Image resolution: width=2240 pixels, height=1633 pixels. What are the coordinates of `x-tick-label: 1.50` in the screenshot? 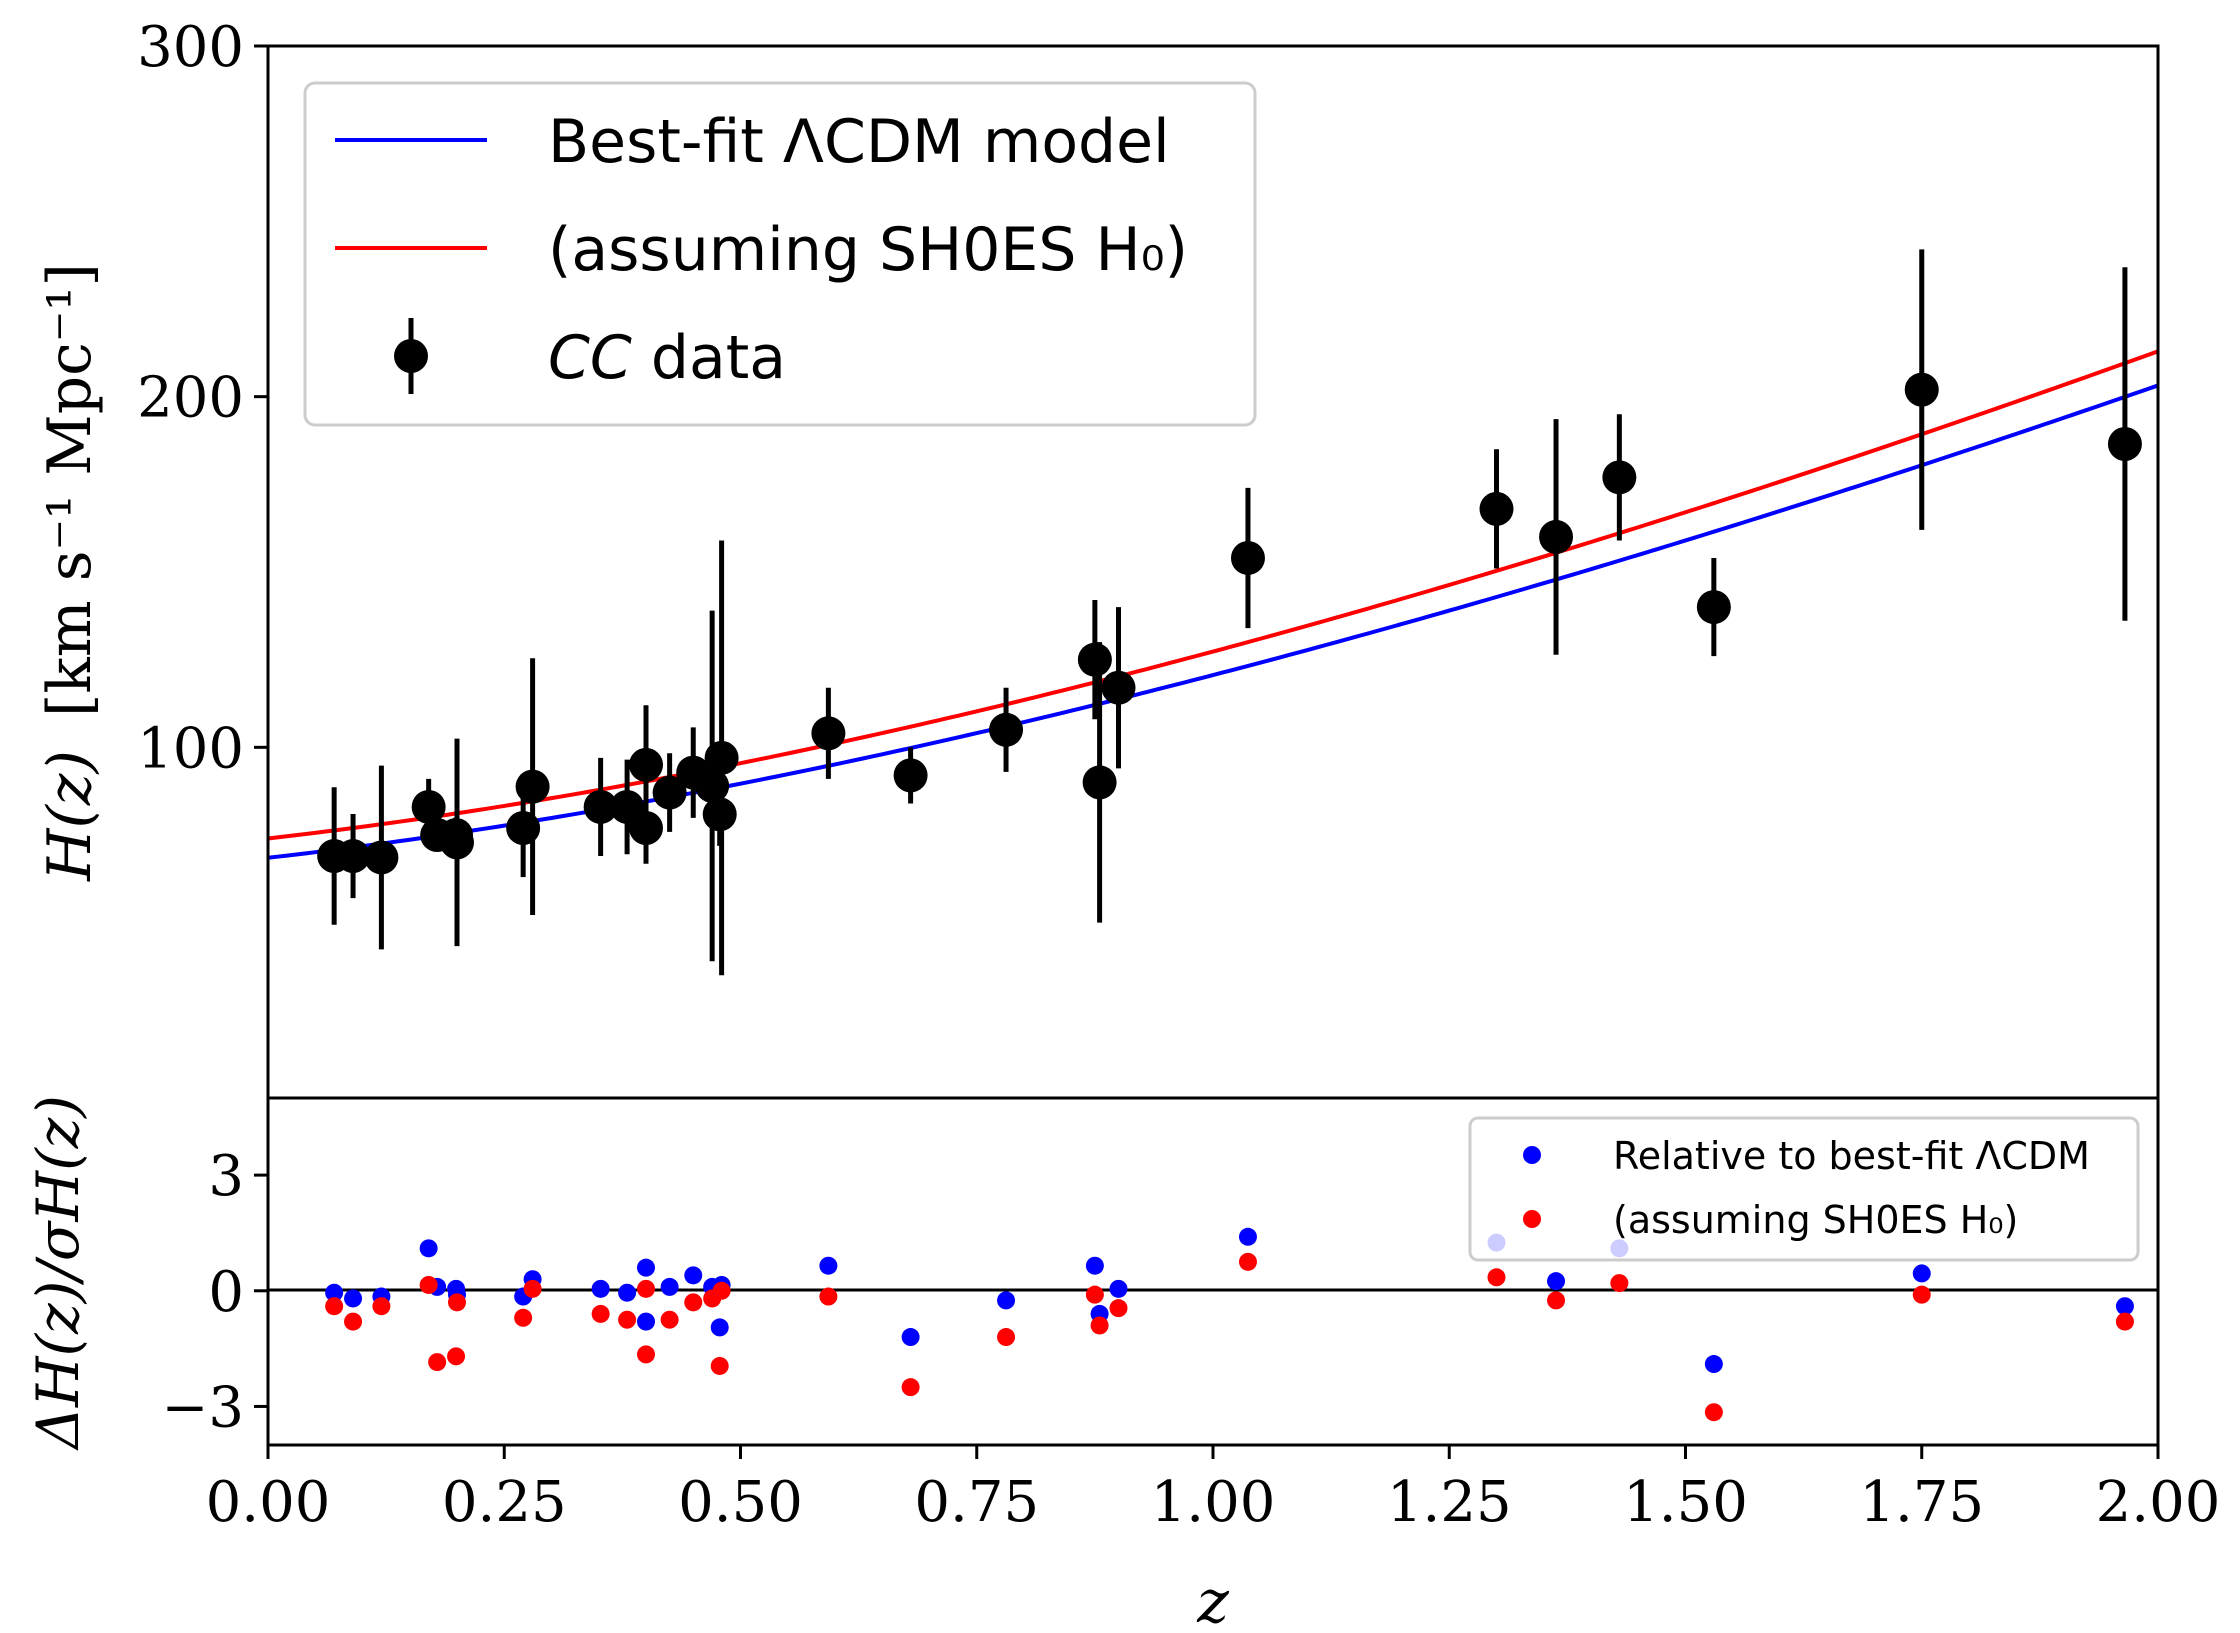 It's located at (1685, 1502).